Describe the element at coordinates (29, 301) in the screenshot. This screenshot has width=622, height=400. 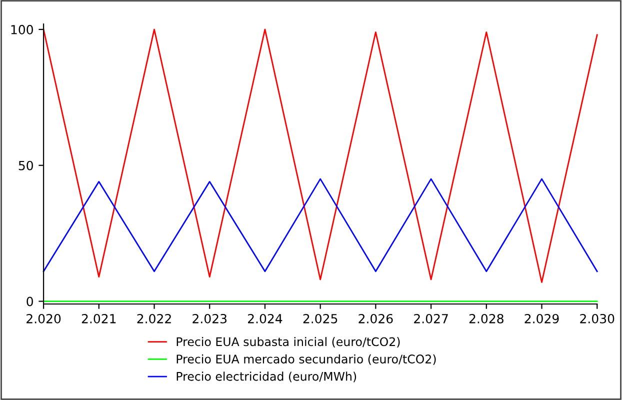
I see `y-tick-label: 0` at that location.